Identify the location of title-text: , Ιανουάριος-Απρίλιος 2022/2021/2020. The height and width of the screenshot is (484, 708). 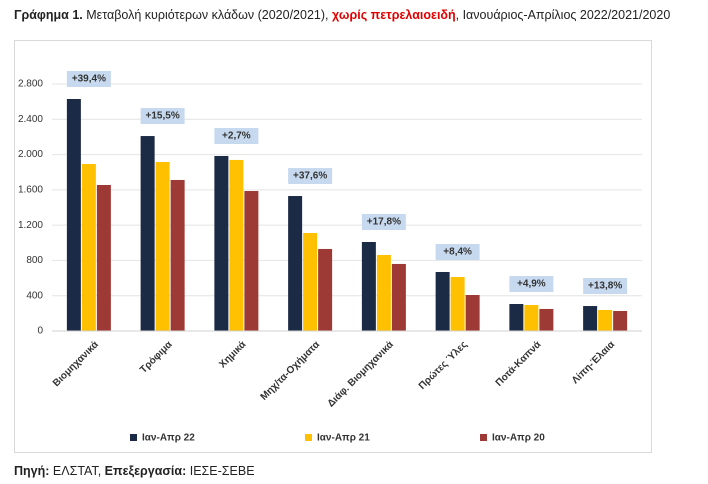
(563, 15).